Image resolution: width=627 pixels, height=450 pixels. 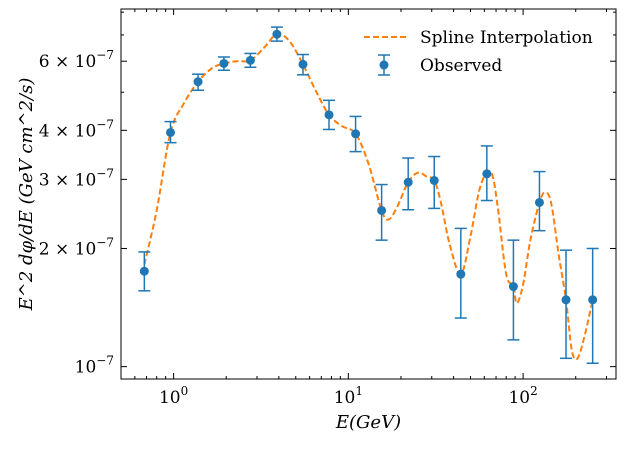 I want to click on legend-observed-marker, so click(x=384, y=65).